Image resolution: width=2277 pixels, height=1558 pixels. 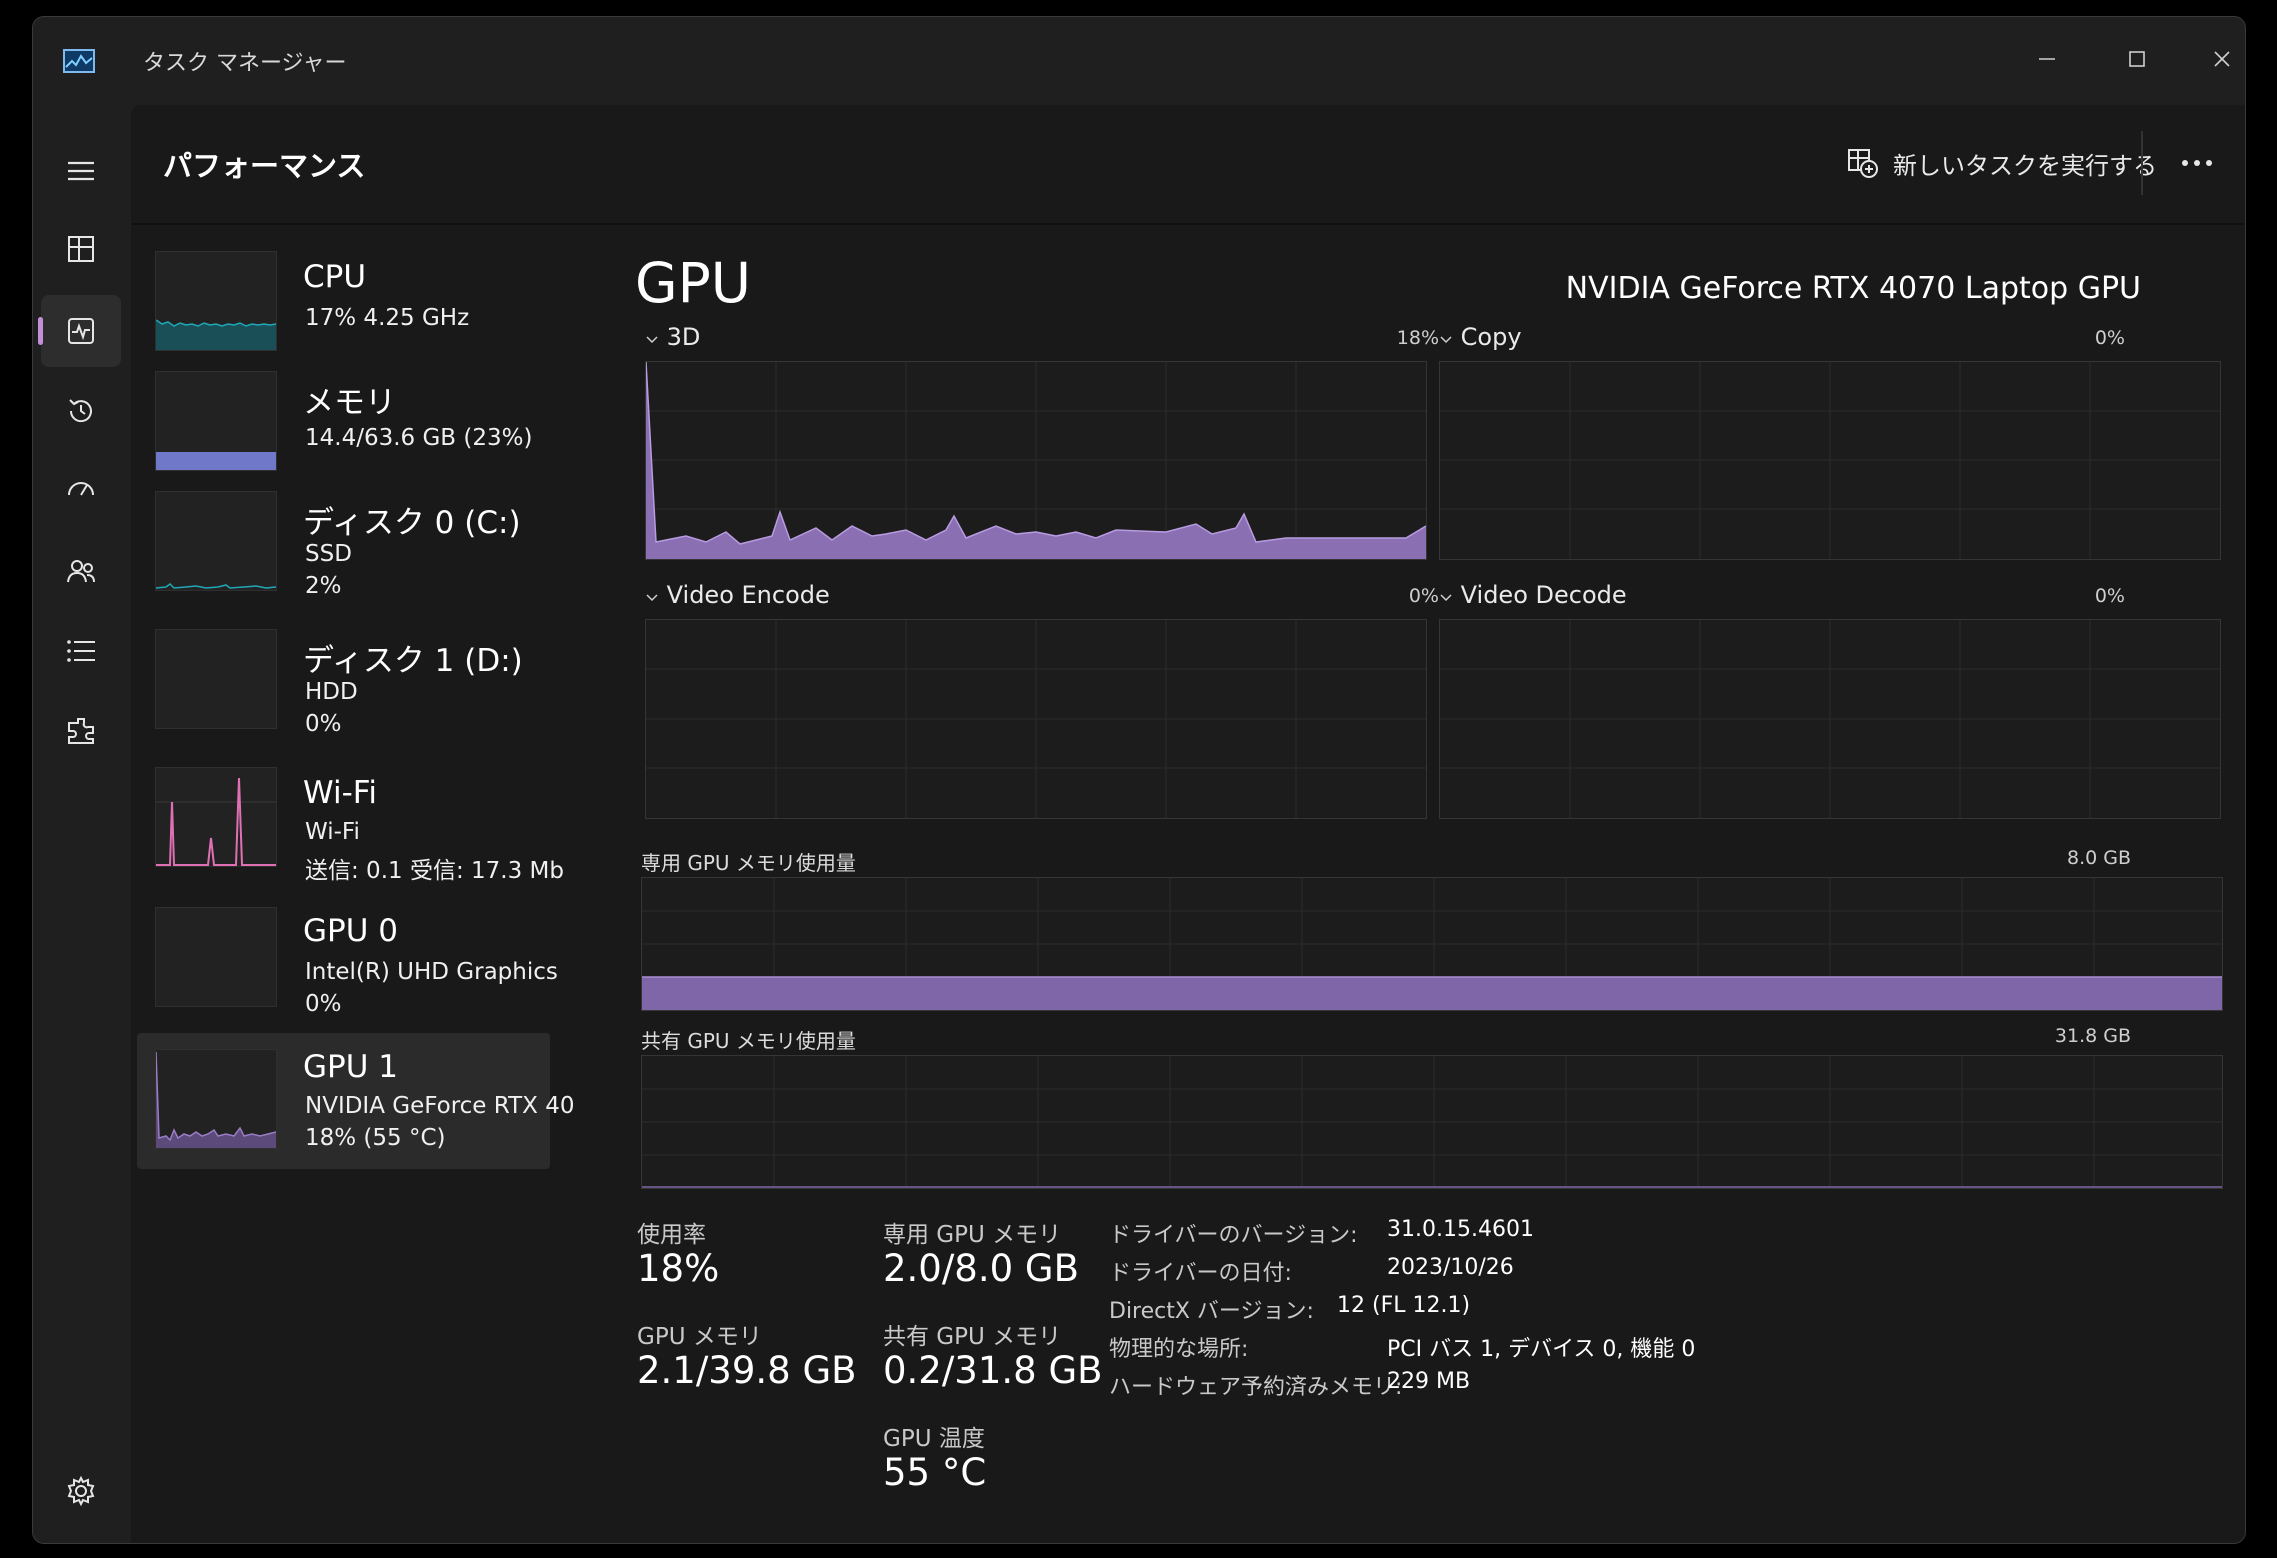 What do you see at coordinates (2142, 163) in the screenshot?
I see `header-divider` at bounding box center [2142, 163].